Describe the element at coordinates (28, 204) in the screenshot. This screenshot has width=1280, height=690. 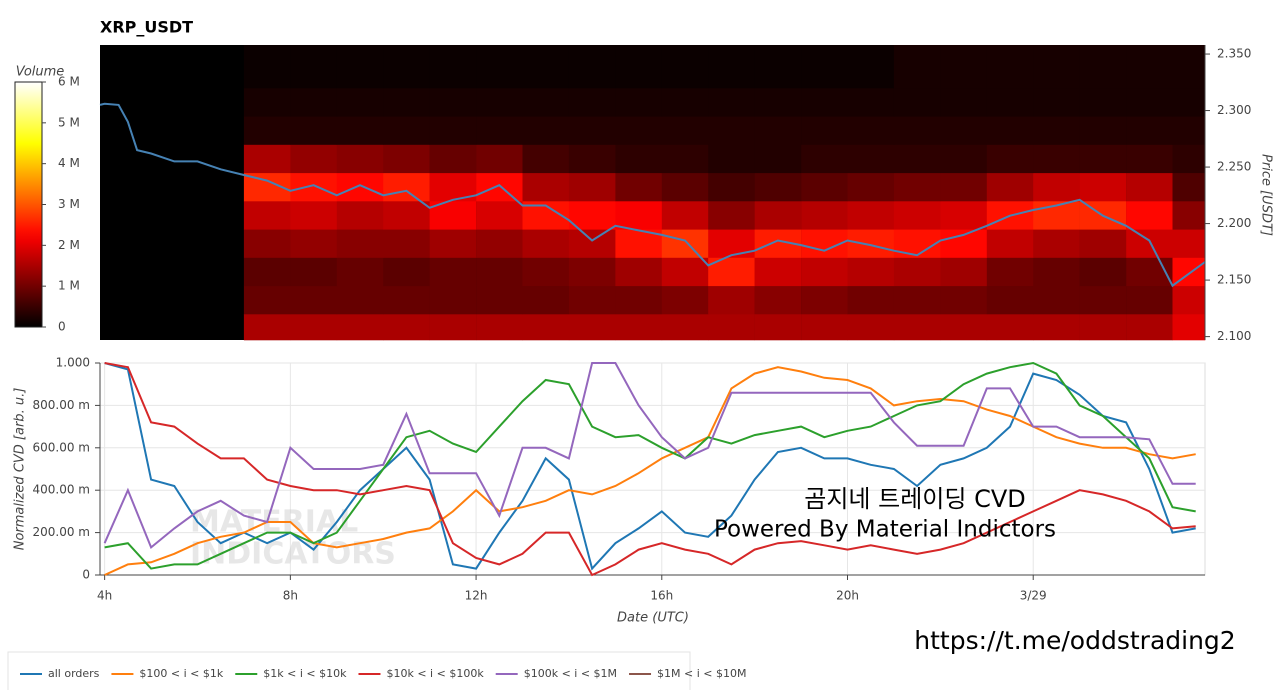
I see `colorbar` at that location.